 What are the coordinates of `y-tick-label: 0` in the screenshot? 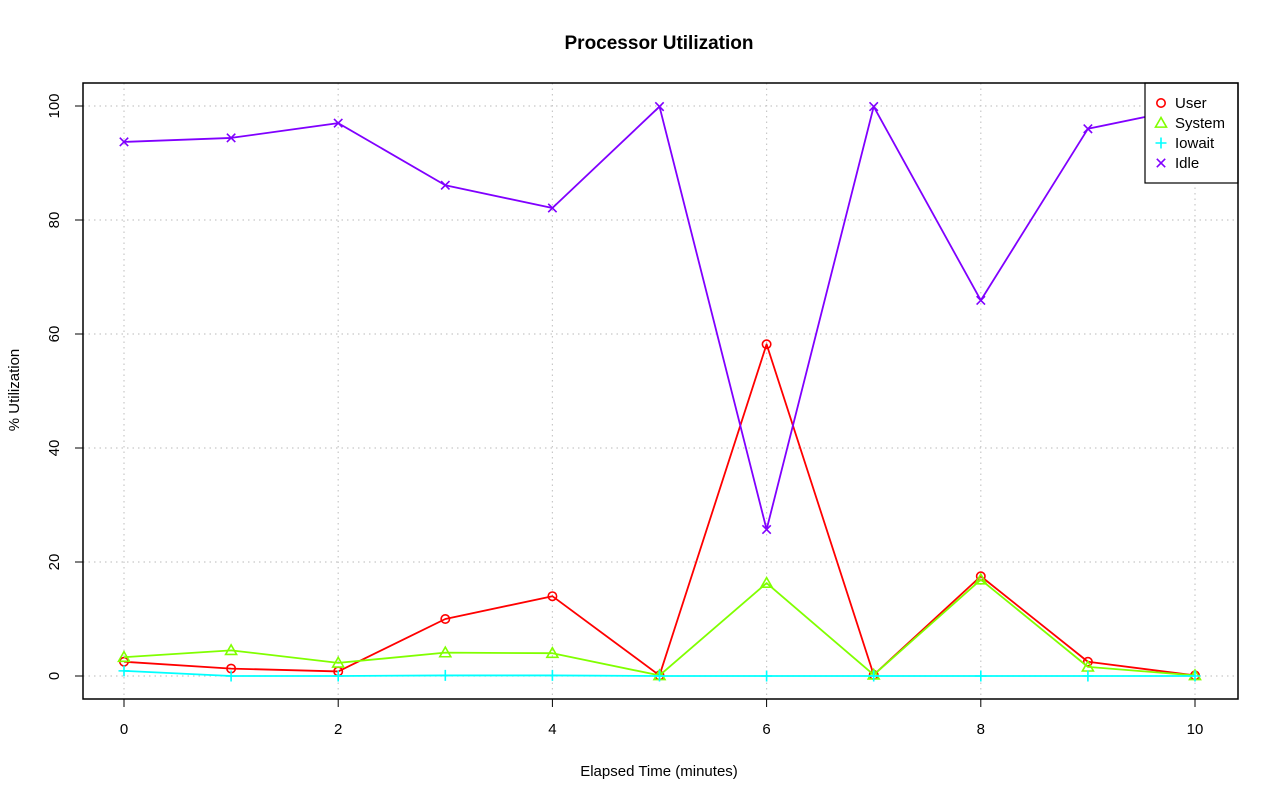 It's located at (54, 676).